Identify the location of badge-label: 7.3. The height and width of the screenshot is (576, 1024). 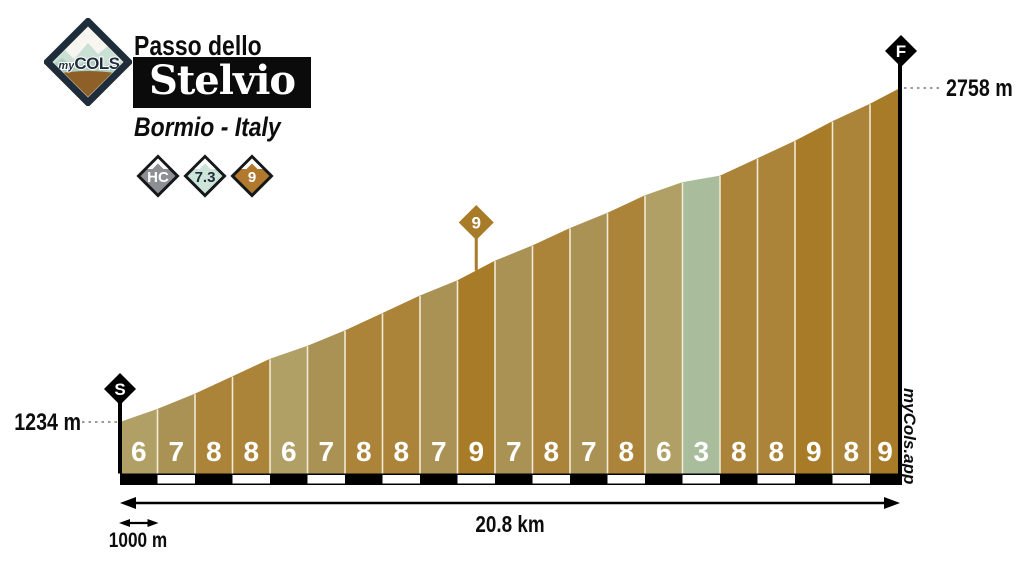
(205, 177).